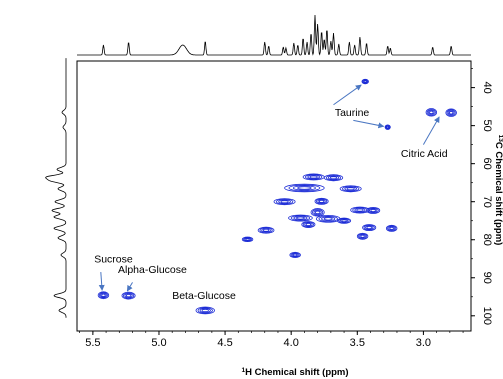 The width and height of the screenshot is (503, 379). Describe the element at coordinates (224, 343) in the screenshot. I see `x-tick-label: 4.5` at that location.